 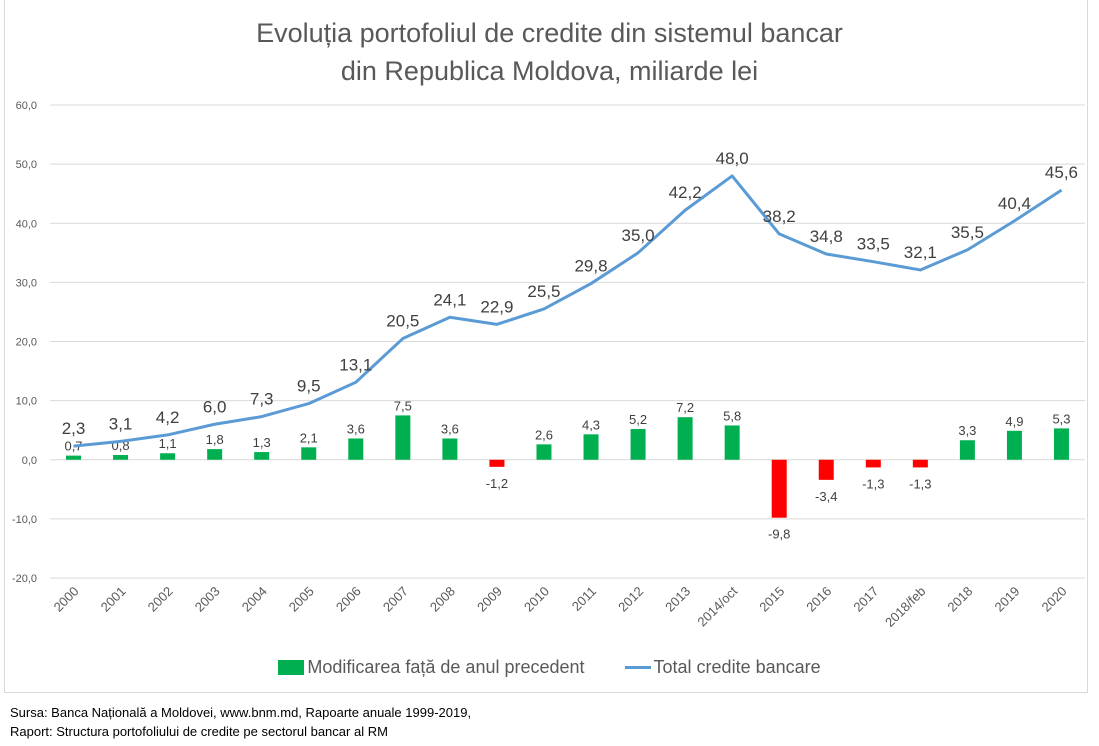 What do you see at coordinates (1006, 599) in the screenshot?
I see `x-tick-label: 2019` at bounding box center [1006, 599].